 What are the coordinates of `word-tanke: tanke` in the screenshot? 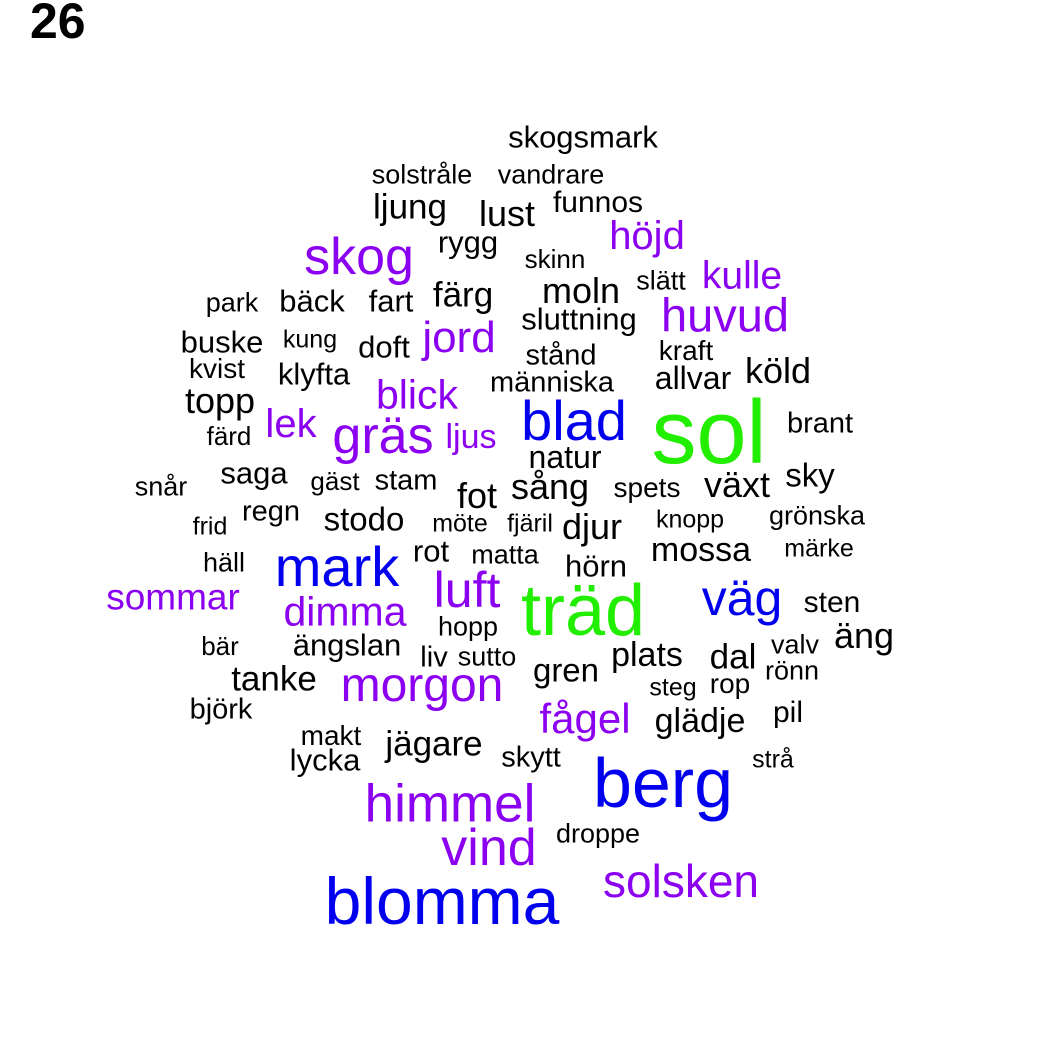 It's located at (274, 679).